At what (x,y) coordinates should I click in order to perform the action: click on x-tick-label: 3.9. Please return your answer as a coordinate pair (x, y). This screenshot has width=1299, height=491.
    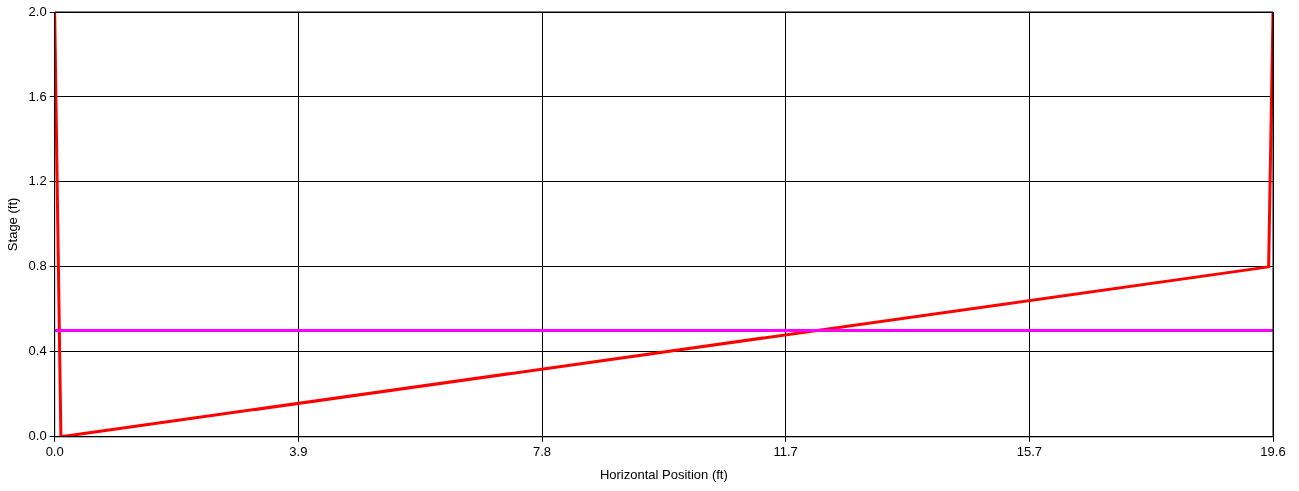
    Looking at the image, I should click on (298, 452).